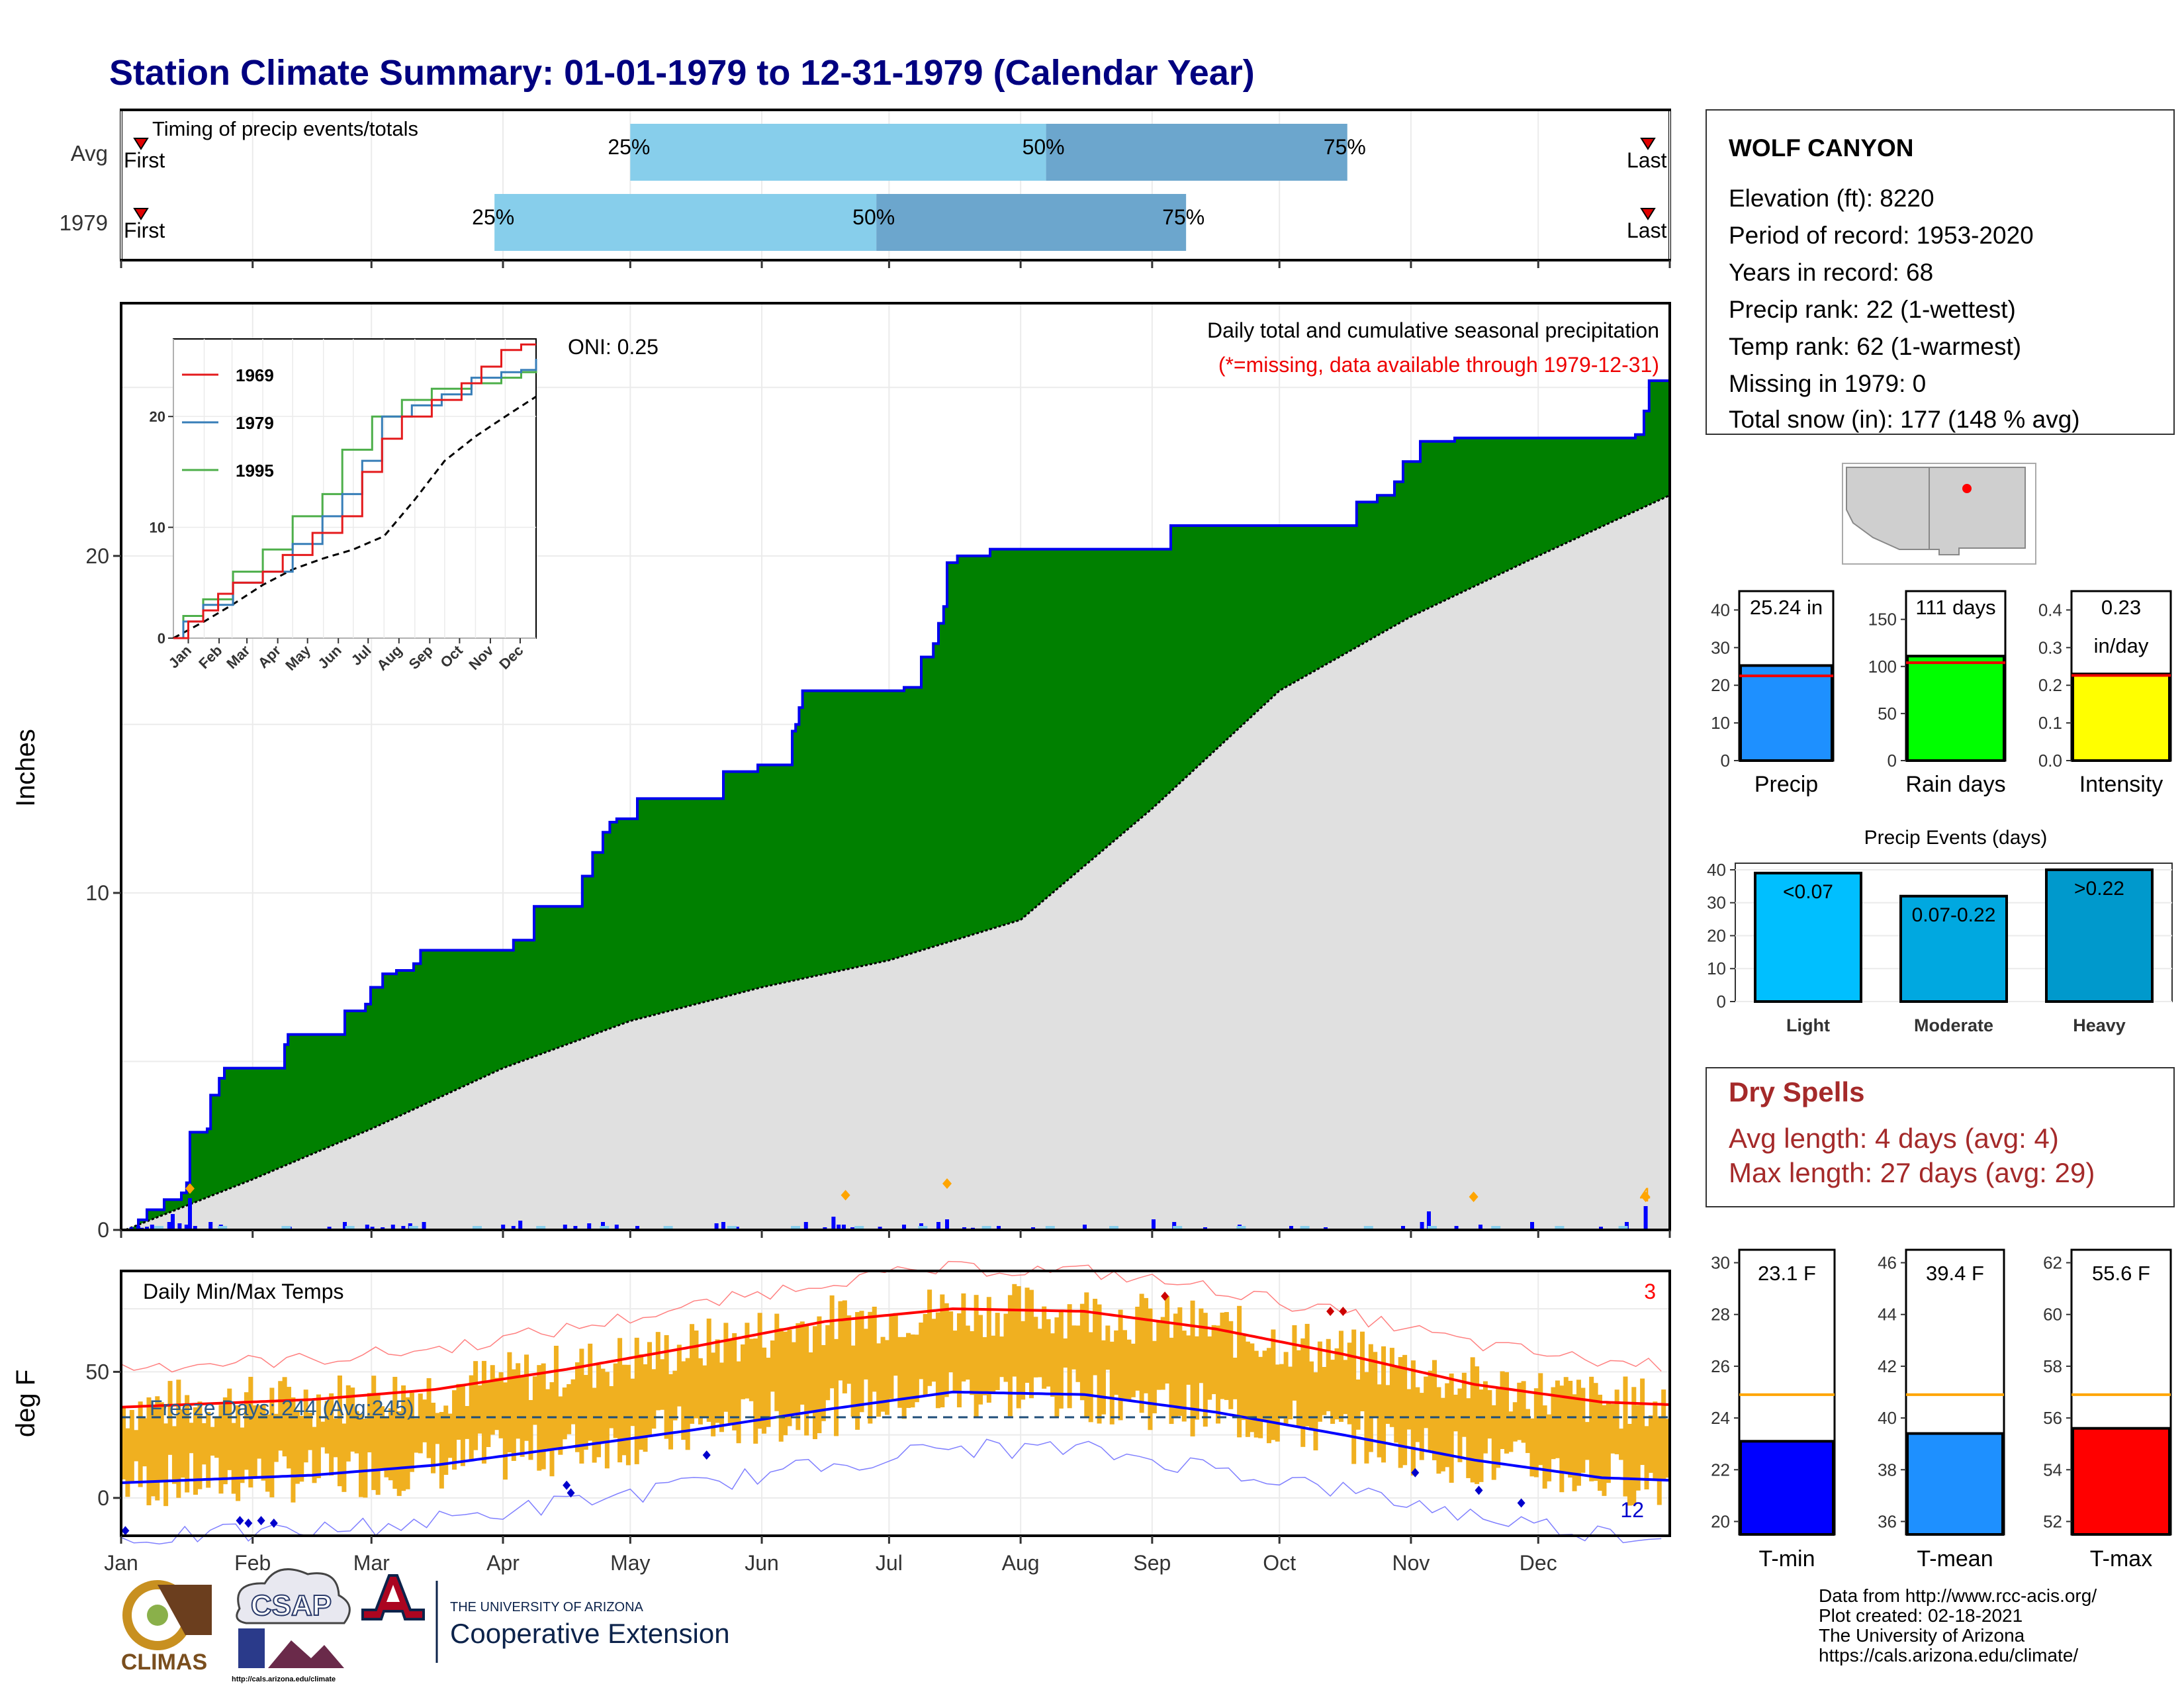 Image resolution: width=2184 pixels, height=1688 pixels. What do you see at coordinates (1279, 1563) in the screenshot?
I see `month-tick-label: Oct` at bounding box center [1279, 1563].